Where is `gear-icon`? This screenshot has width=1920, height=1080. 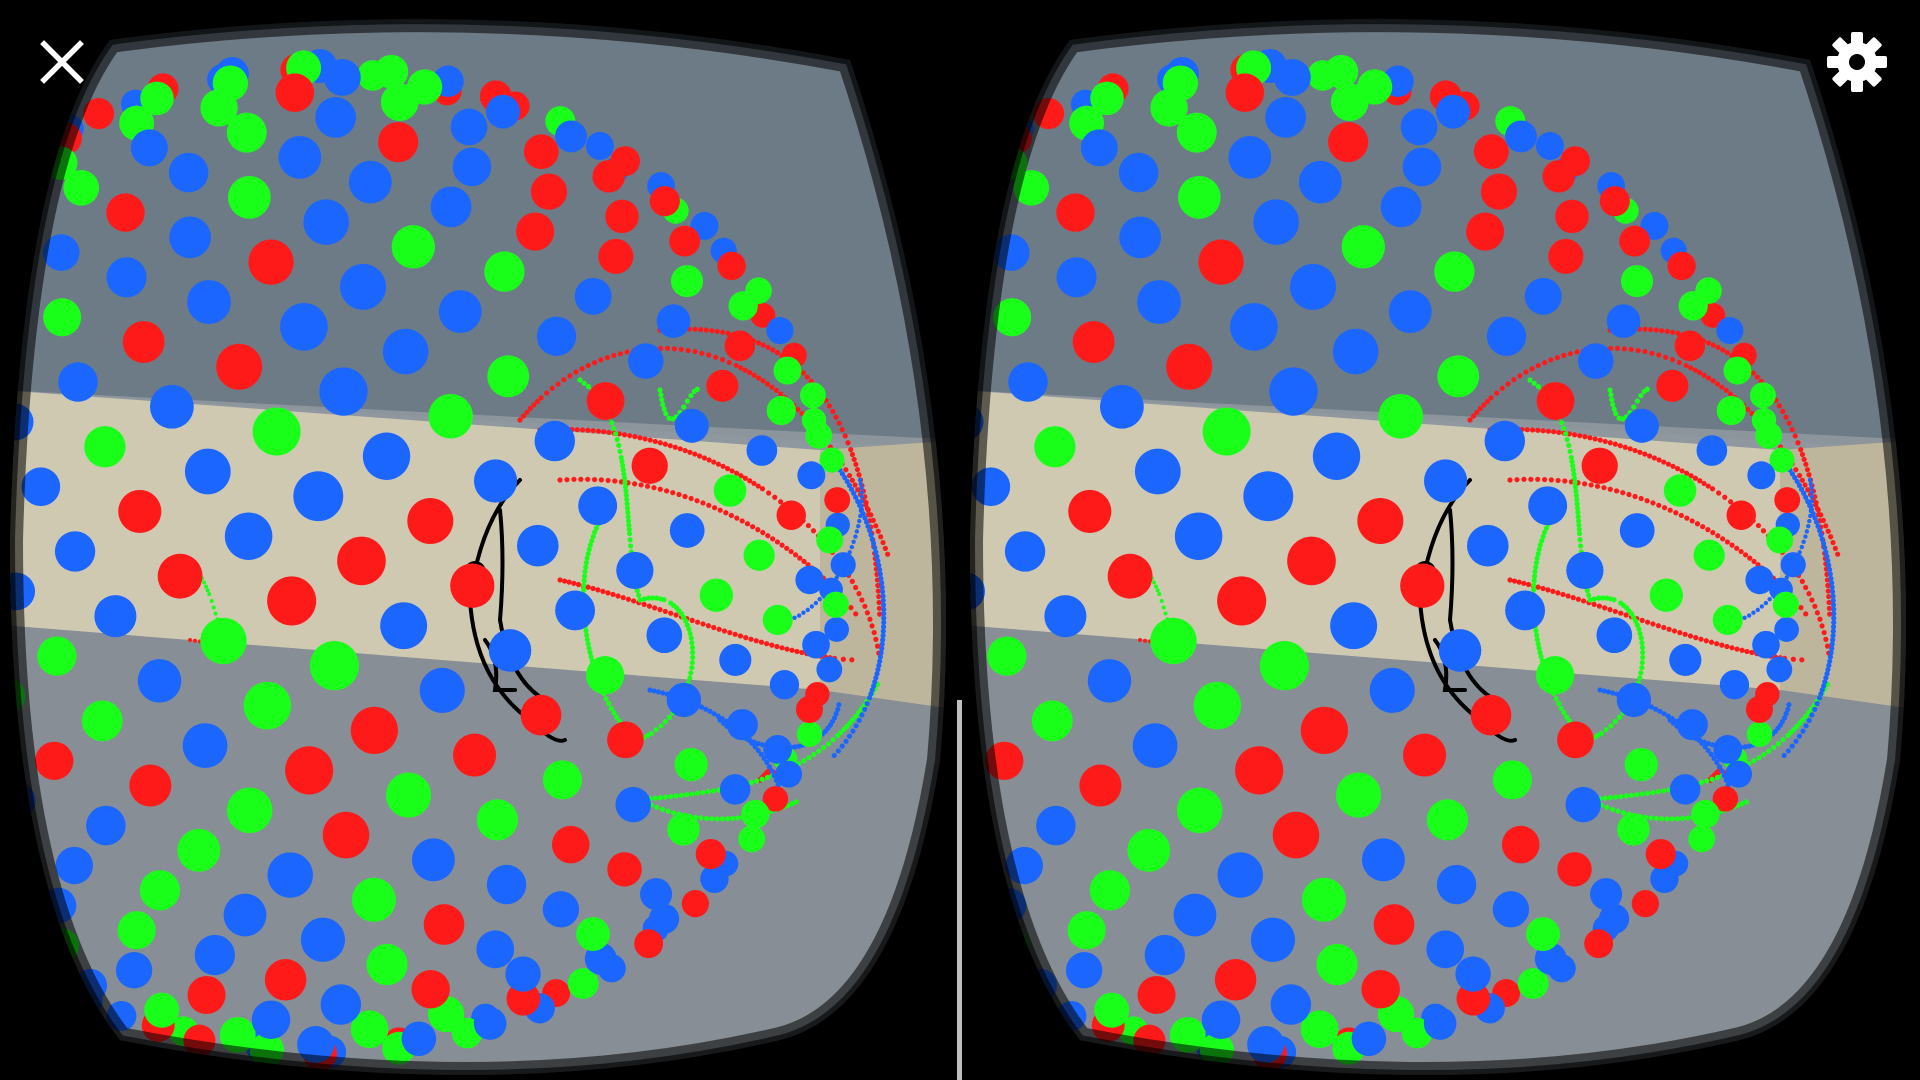
gear-icon is located at coordinates (1857, 62).